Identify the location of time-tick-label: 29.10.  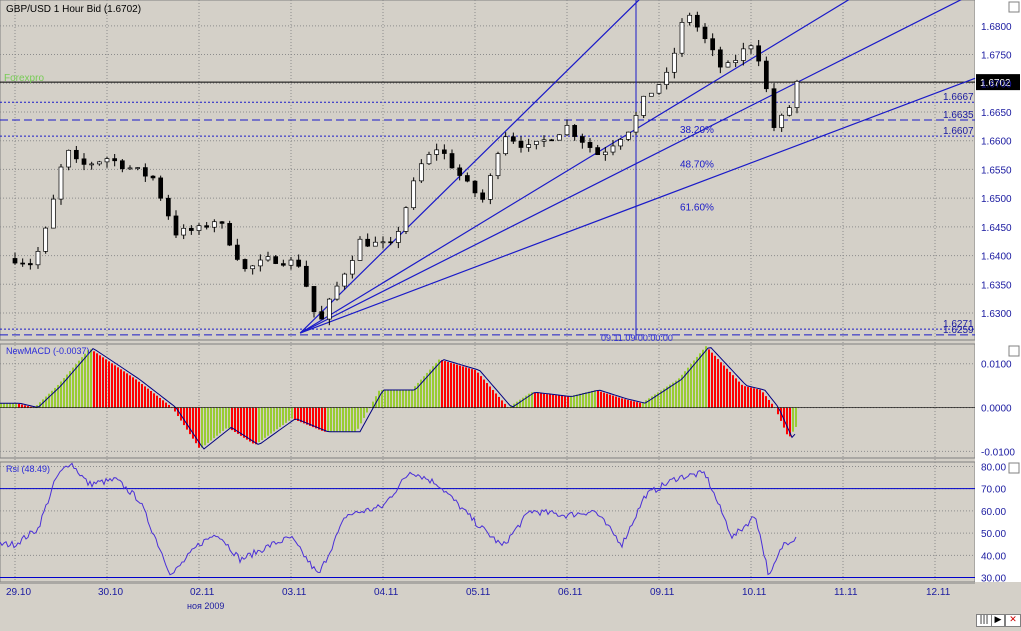
(18, 592).